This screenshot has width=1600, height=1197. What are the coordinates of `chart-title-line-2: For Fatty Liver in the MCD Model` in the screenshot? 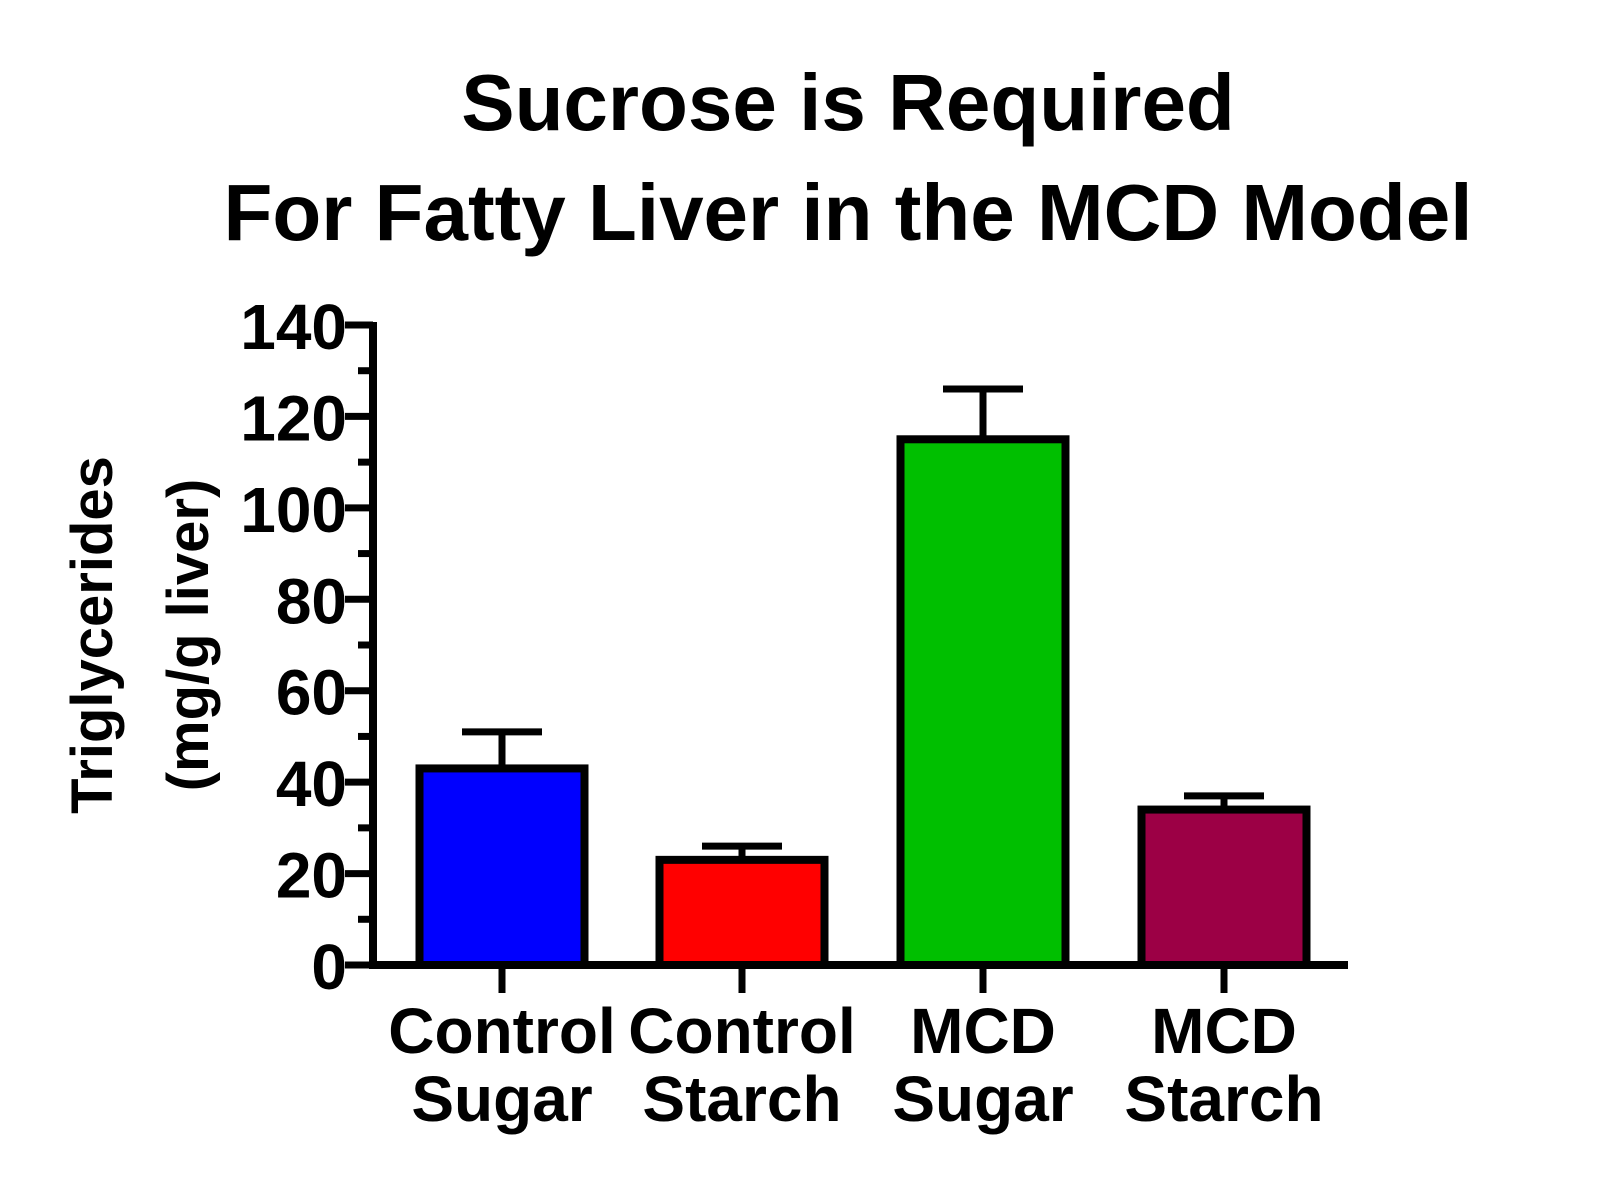 It's located at (848, 212).